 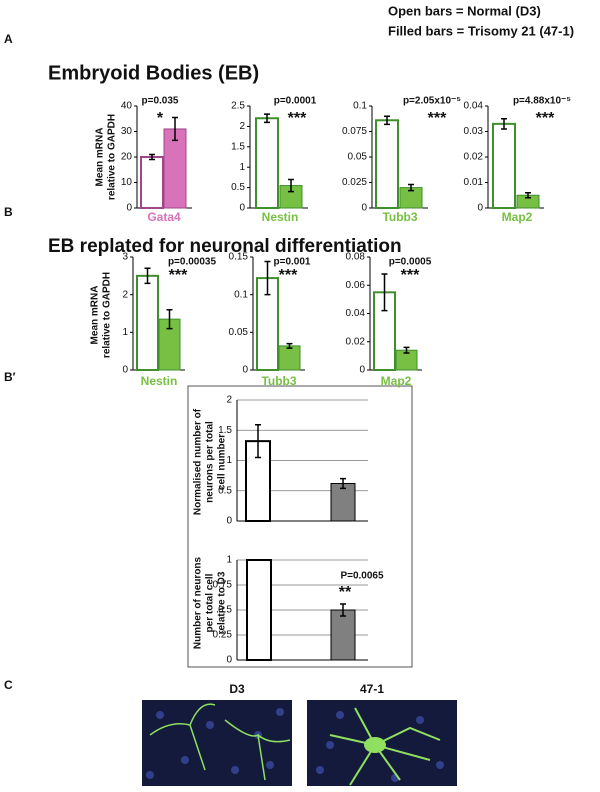 What do you see at coordinates (127, 131) in the screenshot?
I see `y-tick-label: 30` at bounding box center [127, 131].